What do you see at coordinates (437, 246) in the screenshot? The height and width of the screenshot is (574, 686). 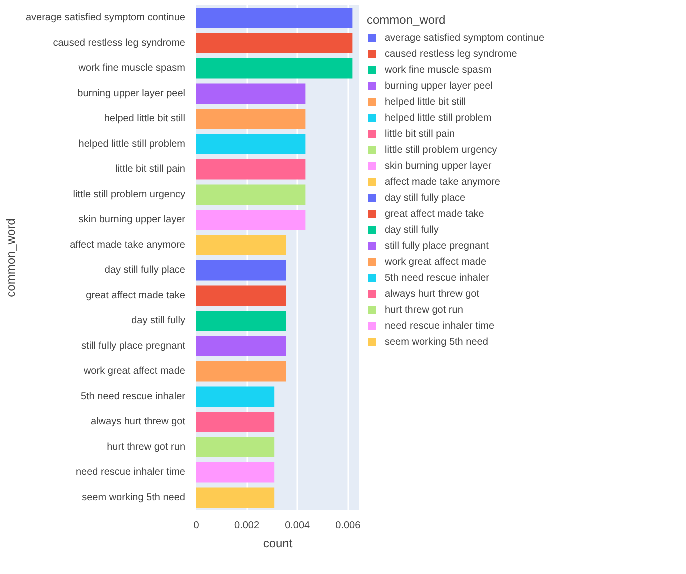 I see `legend-label: still fully place pregnant` at bounding box center [437, 246].